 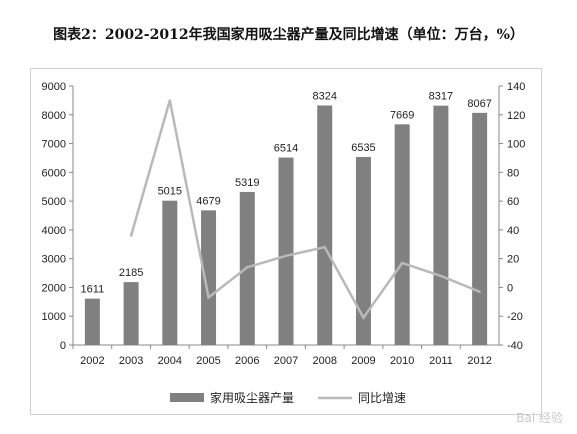 What do you see at coordinates (187, 397) in the screenshot?
I see `legend-bar-swatch` at bounding box center [187, 397].